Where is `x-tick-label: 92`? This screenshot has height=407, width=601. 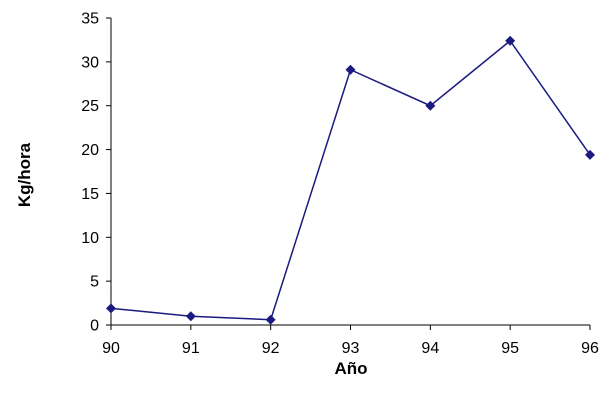
x-tick-label: 92 is located at coordinates (271, 348).